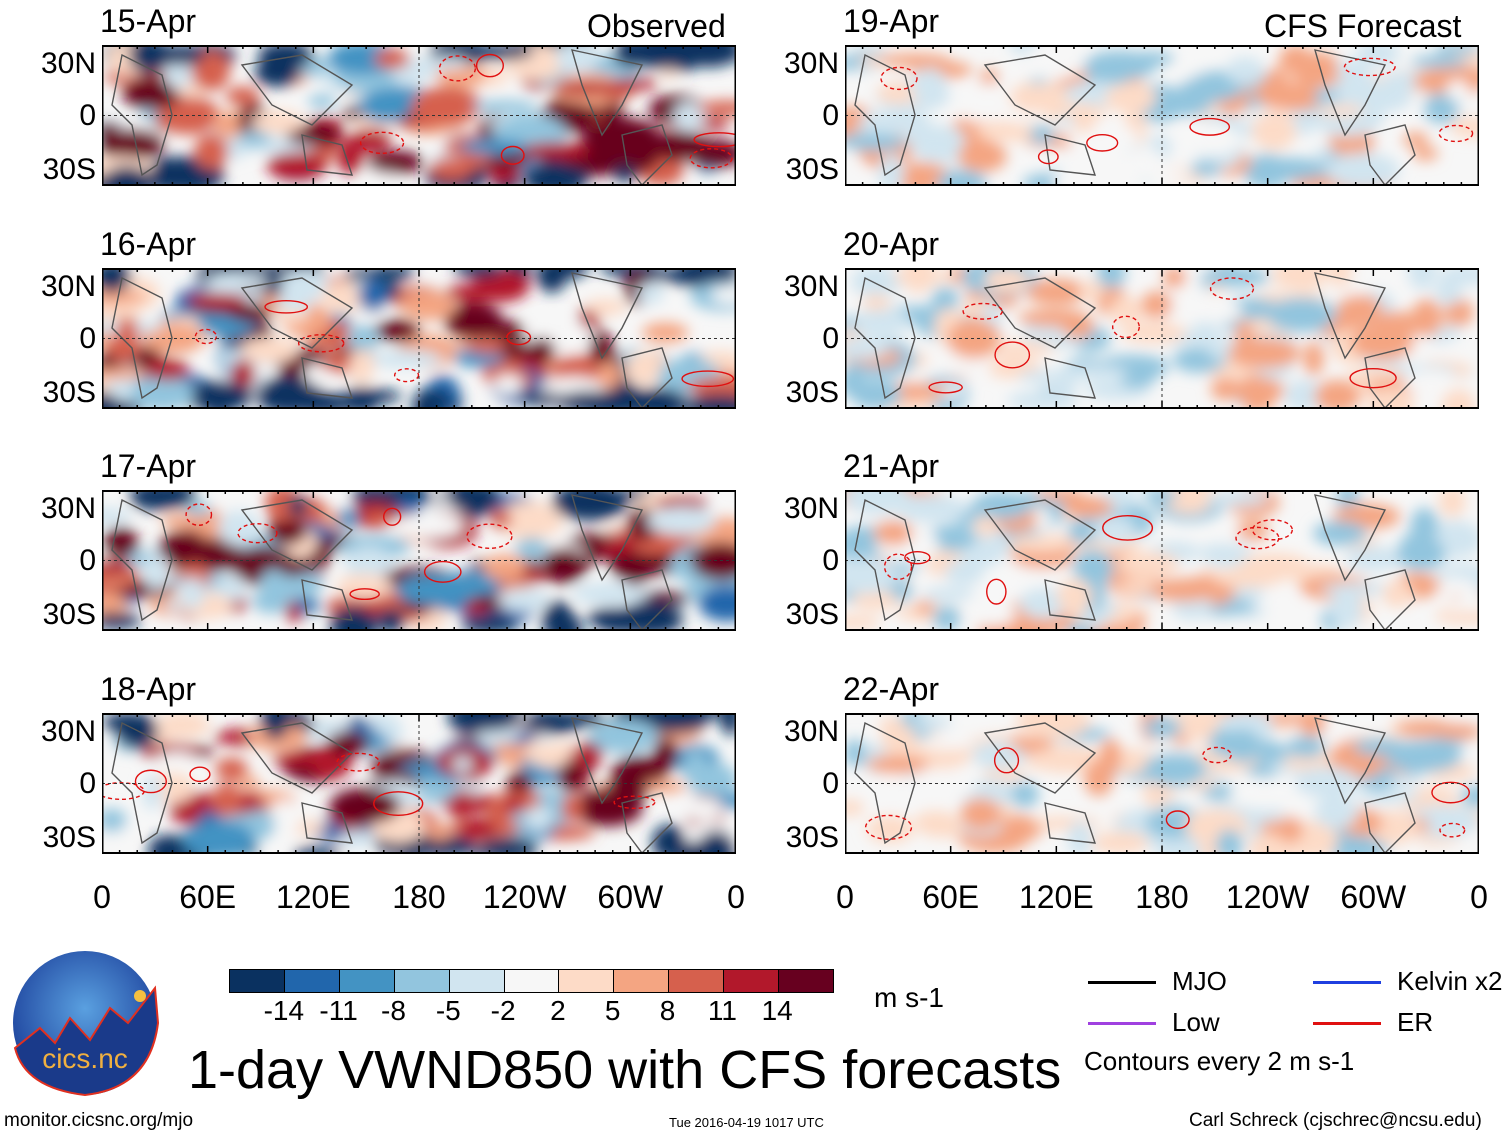  I want to click on colorbar, so click(531, 981).